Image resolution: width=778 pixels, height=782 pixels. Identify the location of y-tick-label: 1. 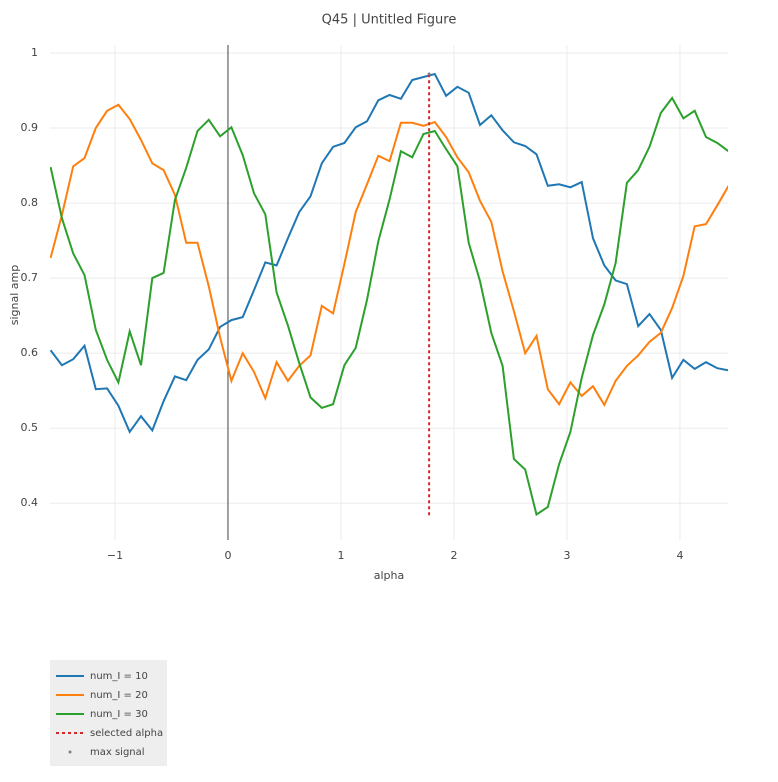
(34, 52).